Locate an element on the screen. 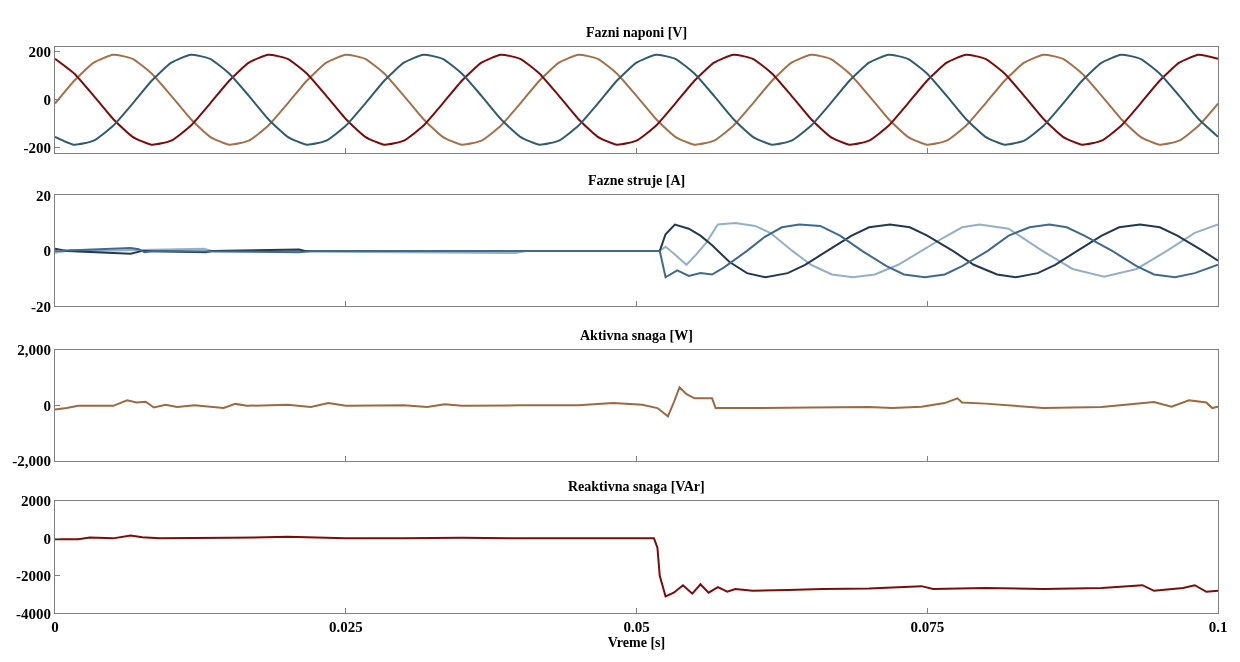 The height and width of the screenshot is (662, 1240). chart-title: Reaktivna snaga [VAr] is located at coordinates (636, 486).